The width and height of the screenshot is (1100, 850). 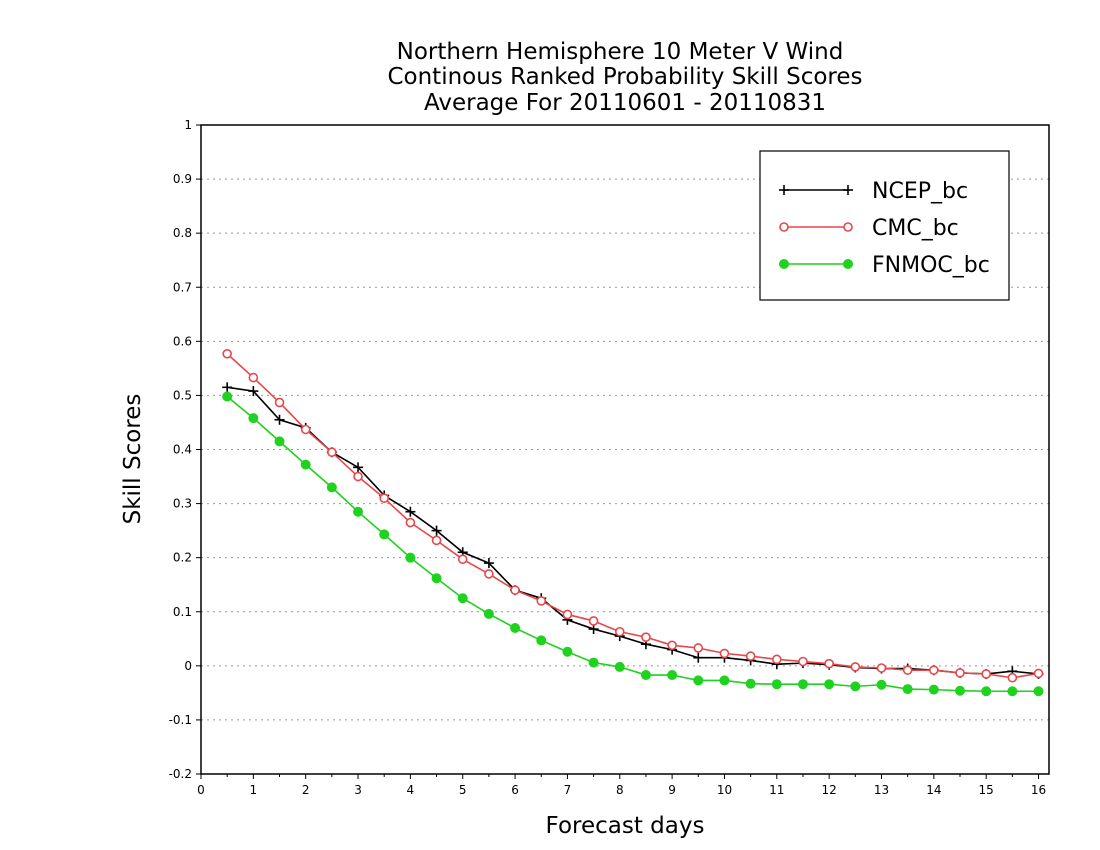 What do you see at coordinates (776, 790) in the screenshot?
I see `x-tick-label: 11` at bounding box center [776, 790].